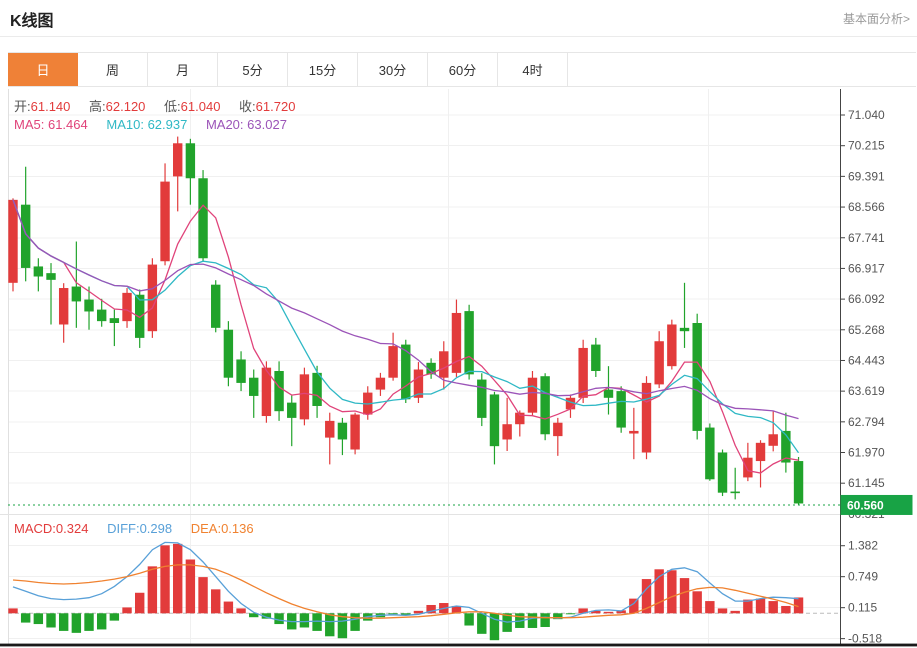 The width and height of the screenshot is (917, 648). Describe the element at coordinates (458, 645) in the screenshot. I see `chart-bottom-border` at that location.